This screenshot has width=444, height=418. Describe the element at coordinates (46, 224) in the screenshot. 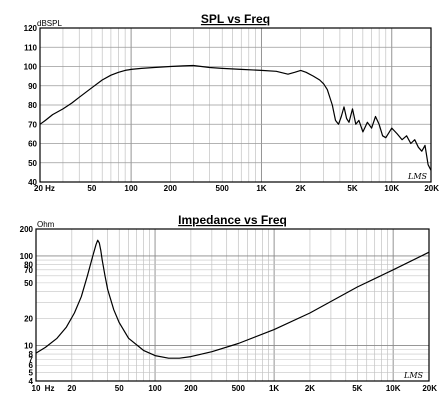

I see `impedance-y-unit-label: Ohm` at that location.